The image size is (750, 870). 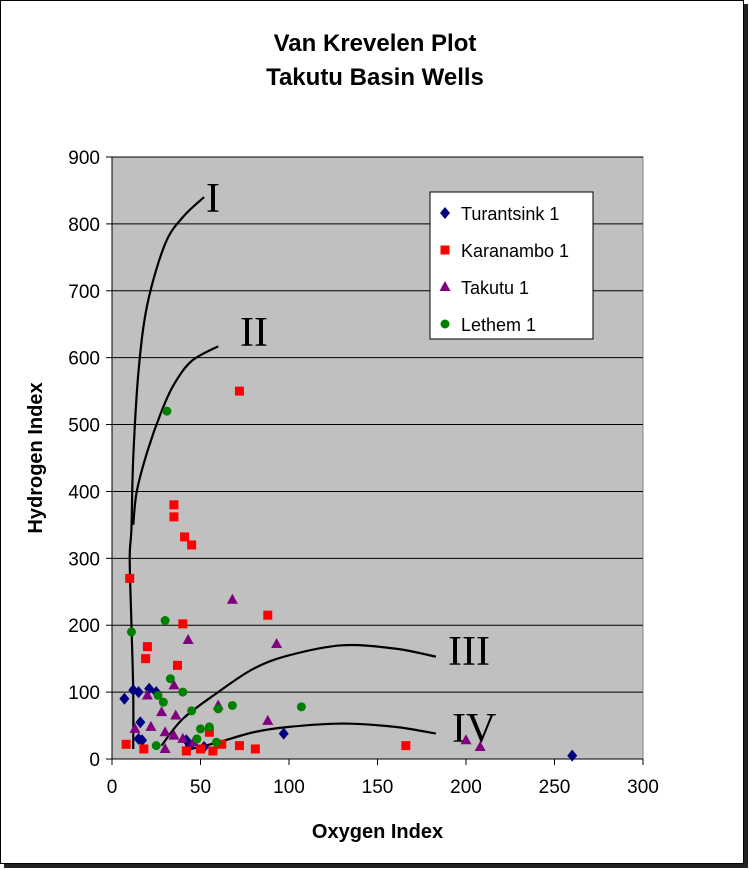 What do you see at coordinates (84, 426) in the screenshot?
I see `y-tick-label: 500` at bounding box center [84, 426].